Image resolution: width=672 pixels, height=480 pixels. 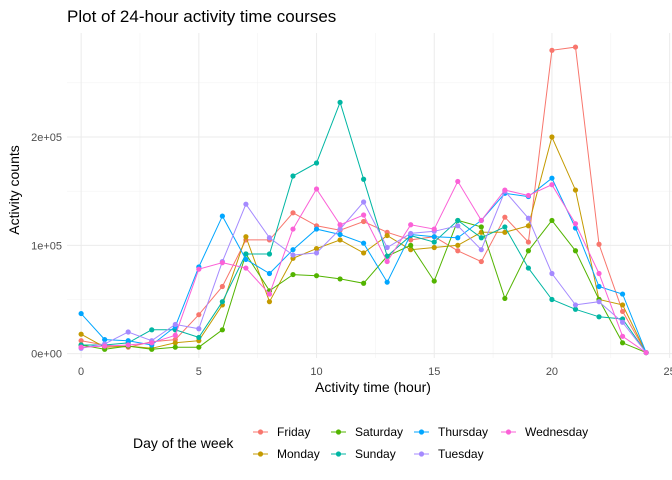 I want to click on legend-item-sunday: Sunday, so click(x=363, y=454).